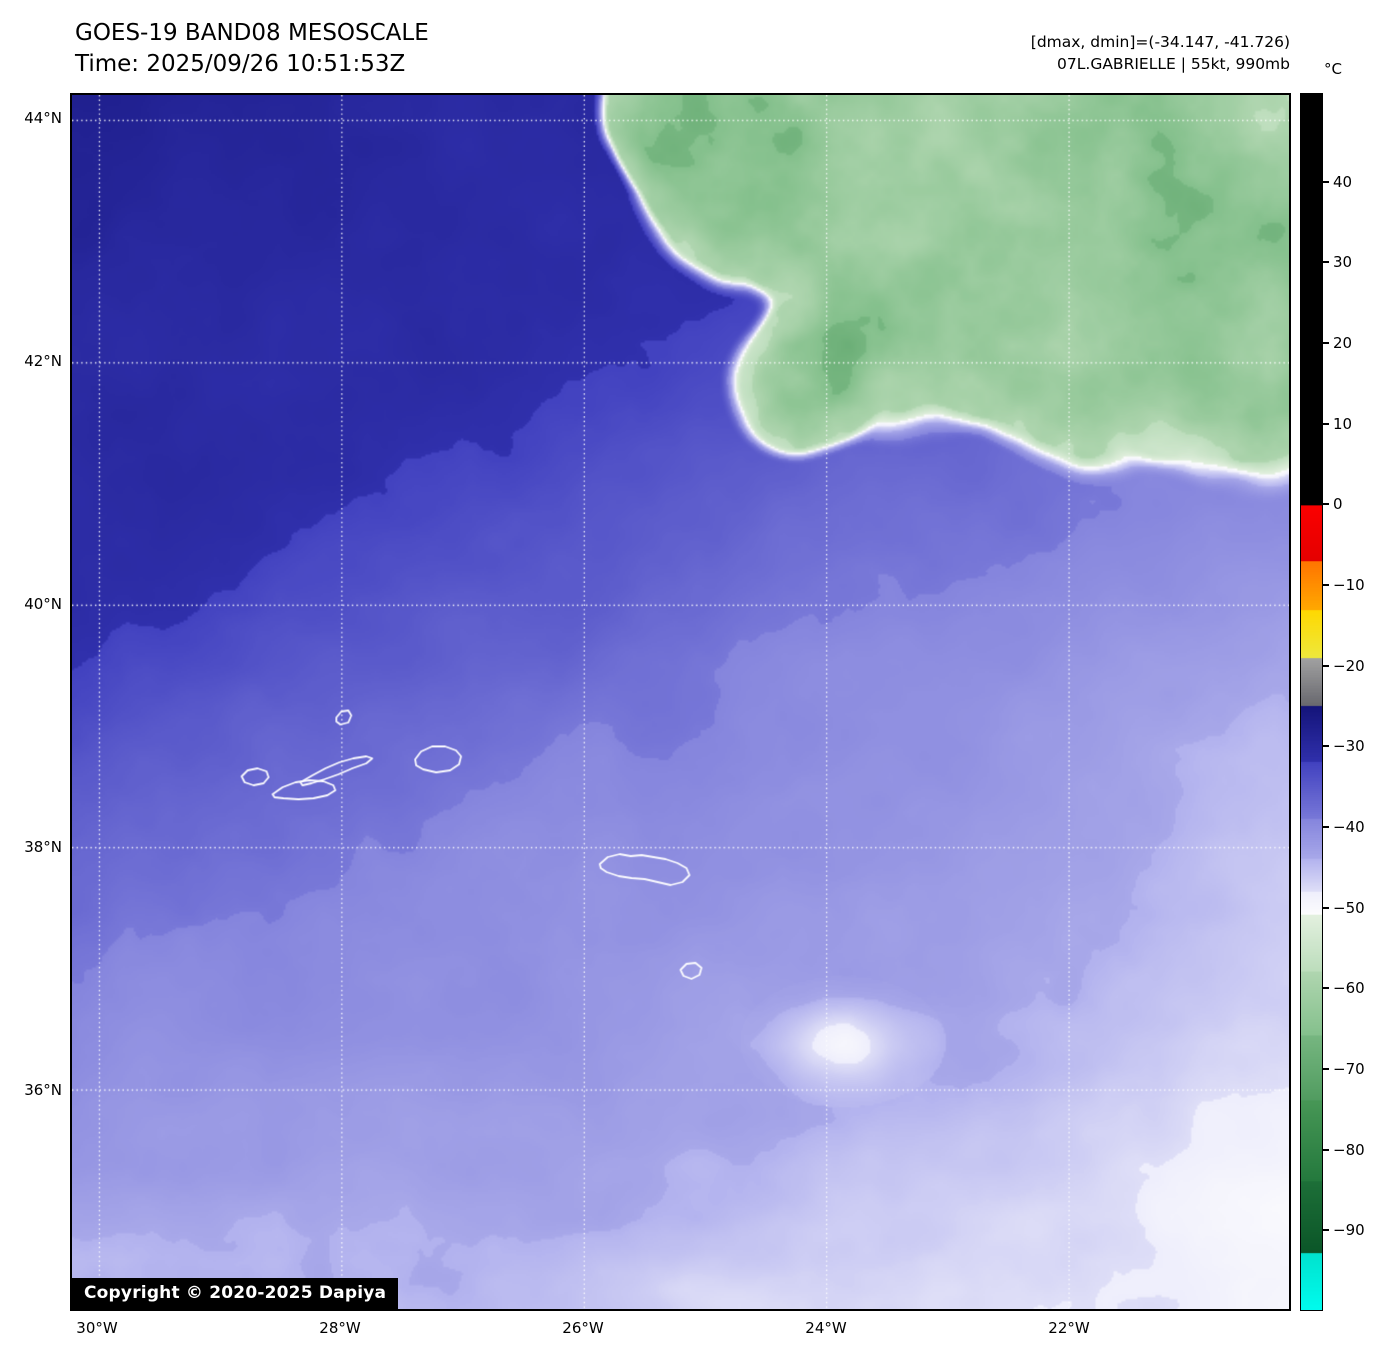  What do you see at coordinates (1160, 42) in the screenshot?
I see `dmax-dmin-readout: [dmax, dmin]=(-34.147, -41.726)` at bounding box center [1160, 42].